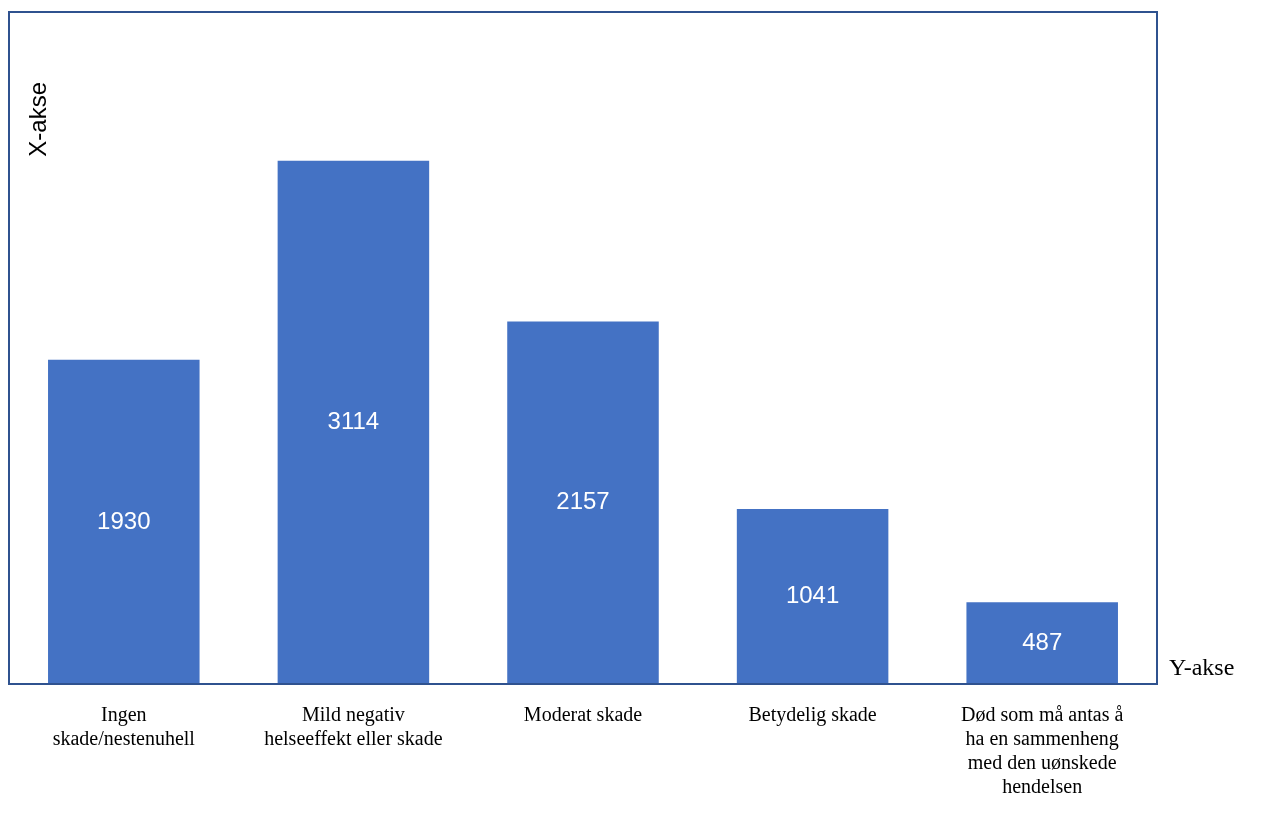 The width and height of the screenshot is (1265, 820). Describe the element at coordinates (1042, 750) in the screenshot. I see `x-tick-label: Død som må antas å ha en sammenheng med den uønskede hendelsen` at that location.